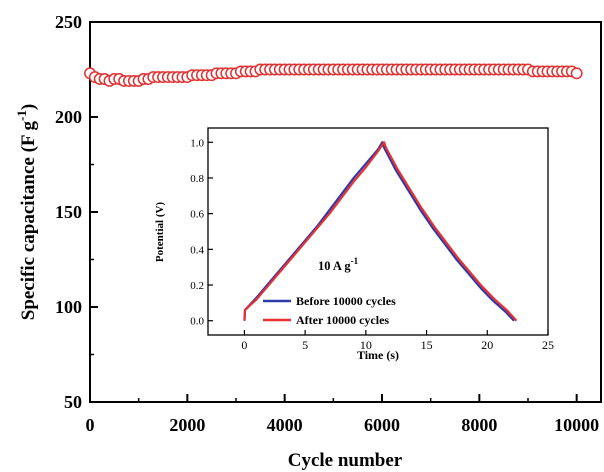 The height and width of the screenshot is (472, 604). I want to click on main-y-tick-label: 50, so click(73, 402).